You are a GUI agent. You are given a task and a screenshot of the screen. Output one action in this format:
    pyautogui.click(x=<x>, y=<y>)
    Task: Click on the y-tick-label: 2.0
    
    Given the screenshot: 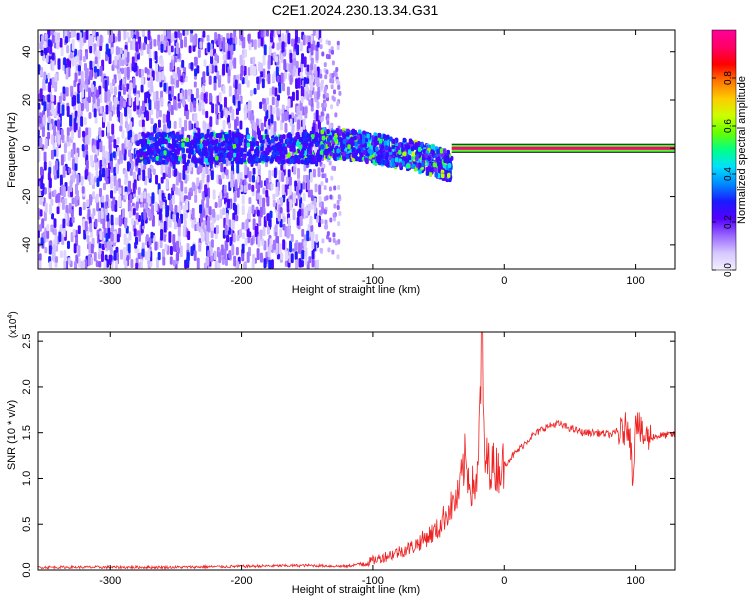 What is the action you would take?
    pyautogui.click(x=27, y=386)
    